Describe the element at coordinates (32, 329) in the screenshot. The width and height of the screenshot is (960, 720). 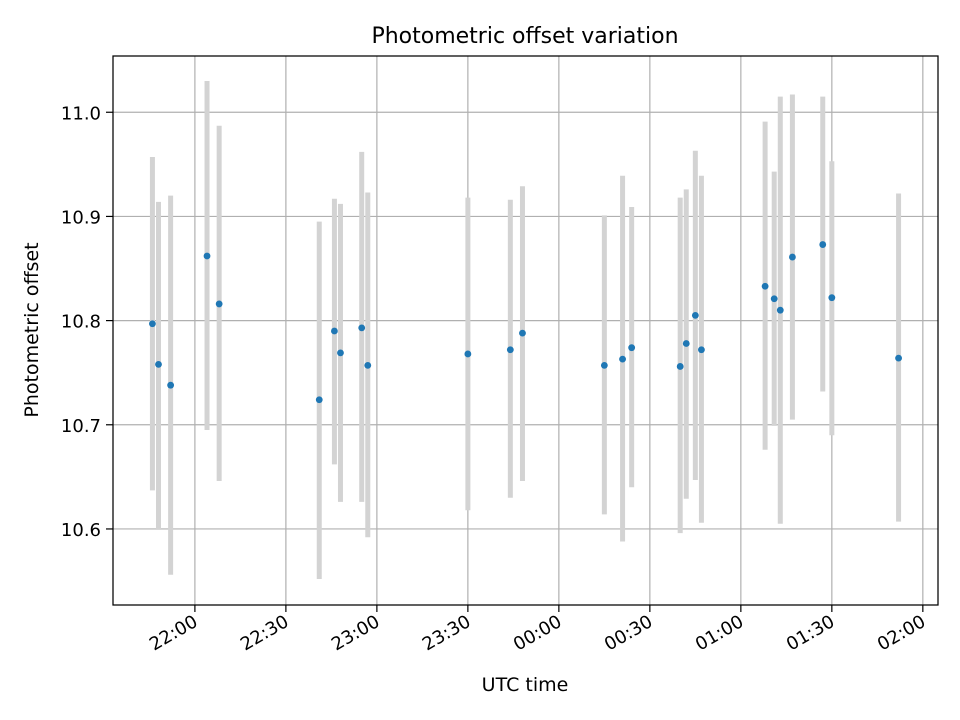
I see `y-axis-label: Photometric offset` at that location.